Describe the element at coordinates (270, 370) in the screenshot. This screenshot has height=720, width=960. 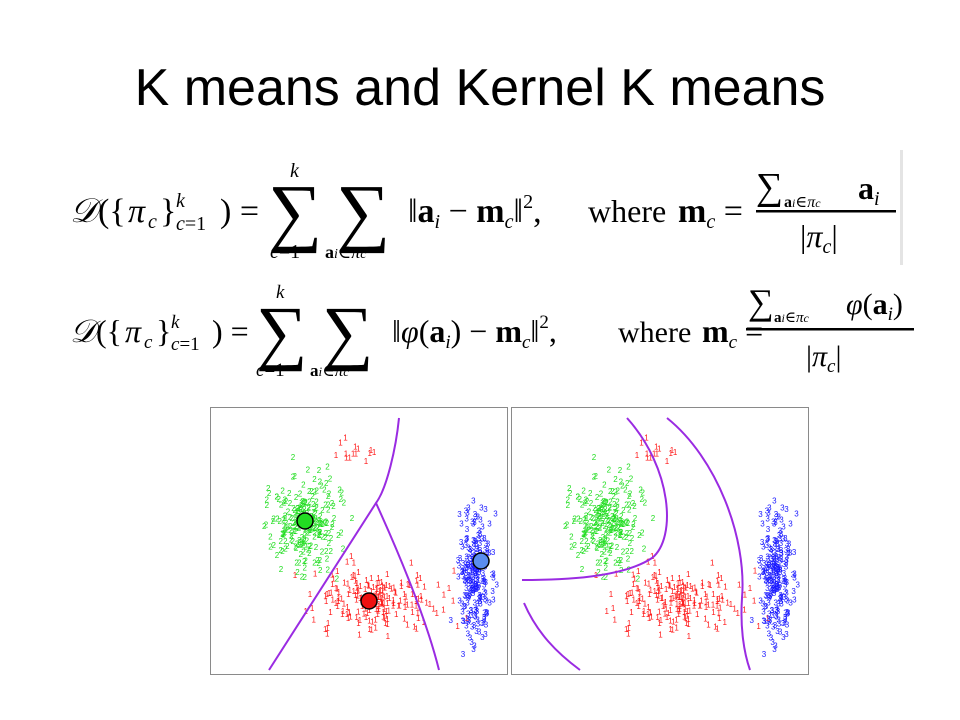
I see `svg-text: c=1` at that location.